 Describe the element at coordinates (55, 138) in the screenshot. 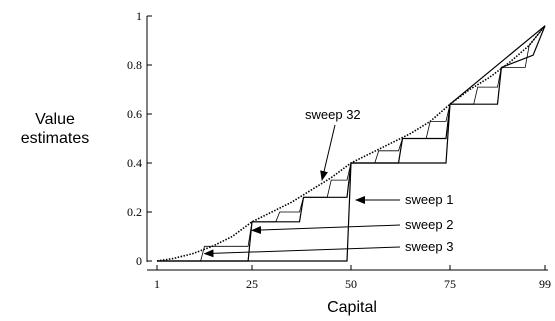

I see `y-axis-title-line-2: estimates` at that location.